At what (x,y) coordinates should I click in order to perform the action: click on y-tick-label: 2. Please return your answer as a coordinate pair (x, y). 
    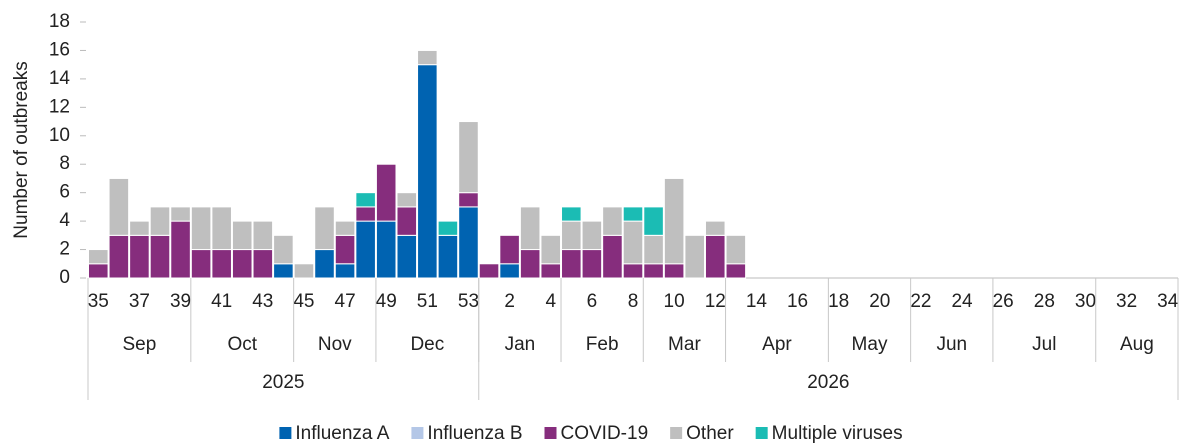
    Looking at the image, I should click on (64, 249).